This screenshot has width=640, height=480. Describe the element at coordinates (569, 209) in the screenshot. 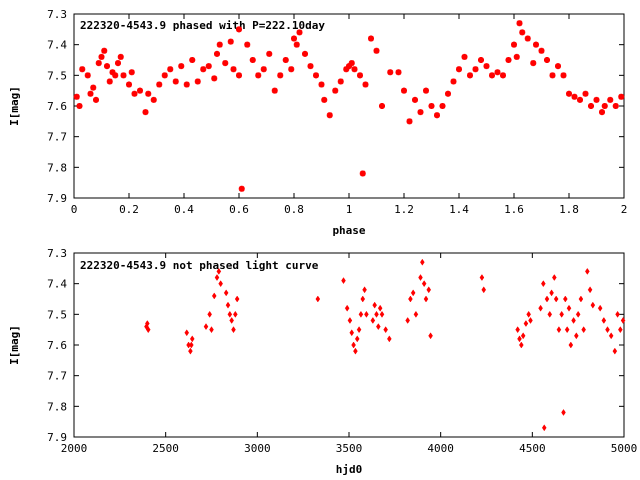

I see `x-tick-label: 1.8` at that location.